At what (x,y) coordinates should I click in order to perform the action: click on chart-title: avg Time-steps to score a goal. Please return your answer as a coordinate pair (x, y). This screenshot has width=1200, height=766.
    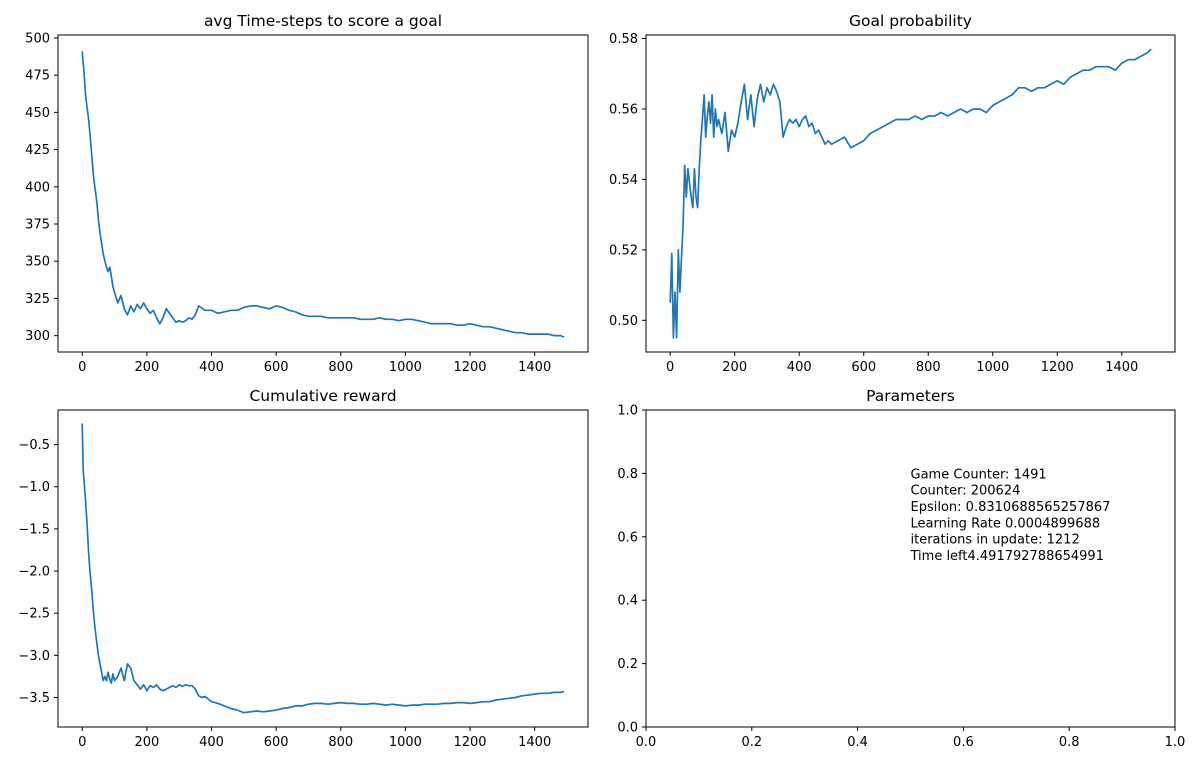
    Looking at the image, I should click on (323, 21).